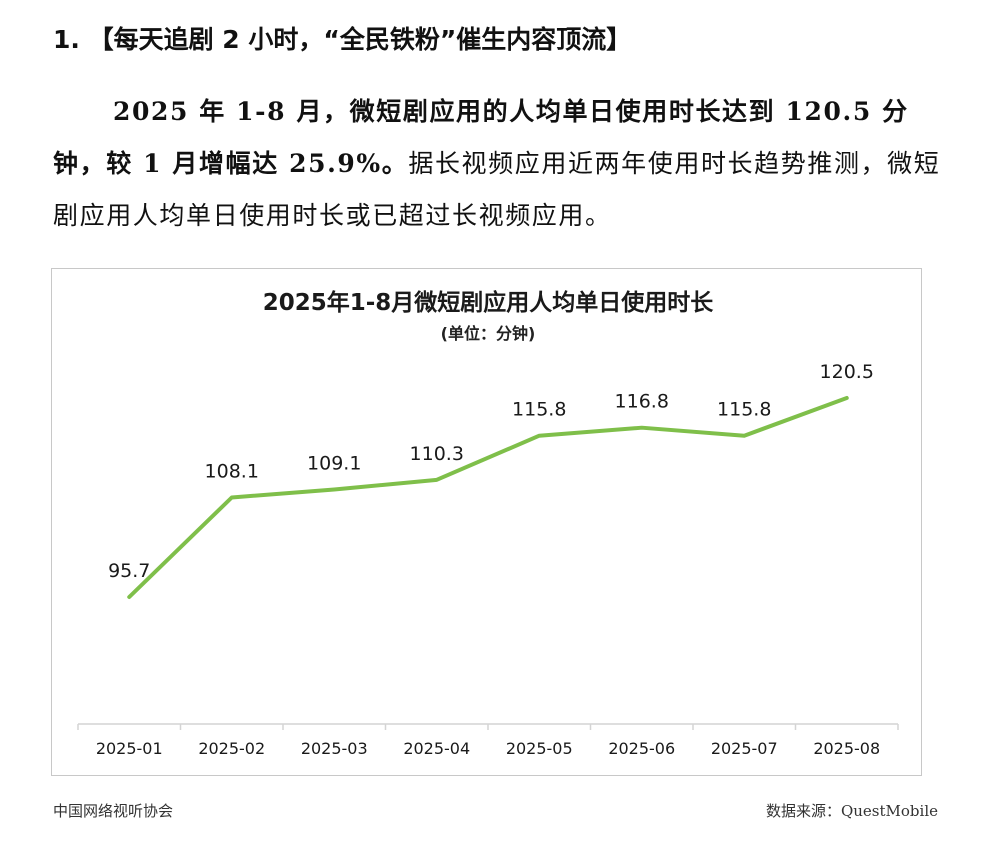 This screenshot has height=848, width=1000. Describe the element at coordinates (113, 811) in the screenshot. I see `footer-organization: 中国网络视听协会` at that location.